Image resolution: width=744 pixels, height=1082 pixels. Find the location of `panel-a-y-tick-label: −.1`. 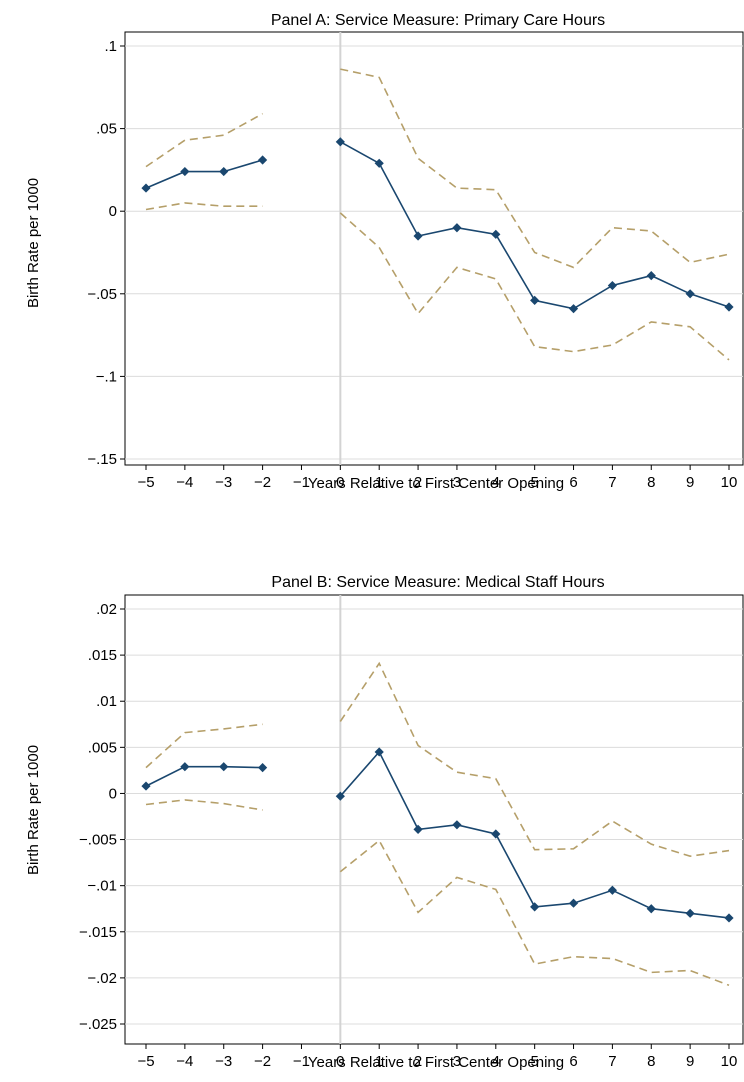

panel-a-y-tick-label: −.1 is located at coordinates (106, 376).